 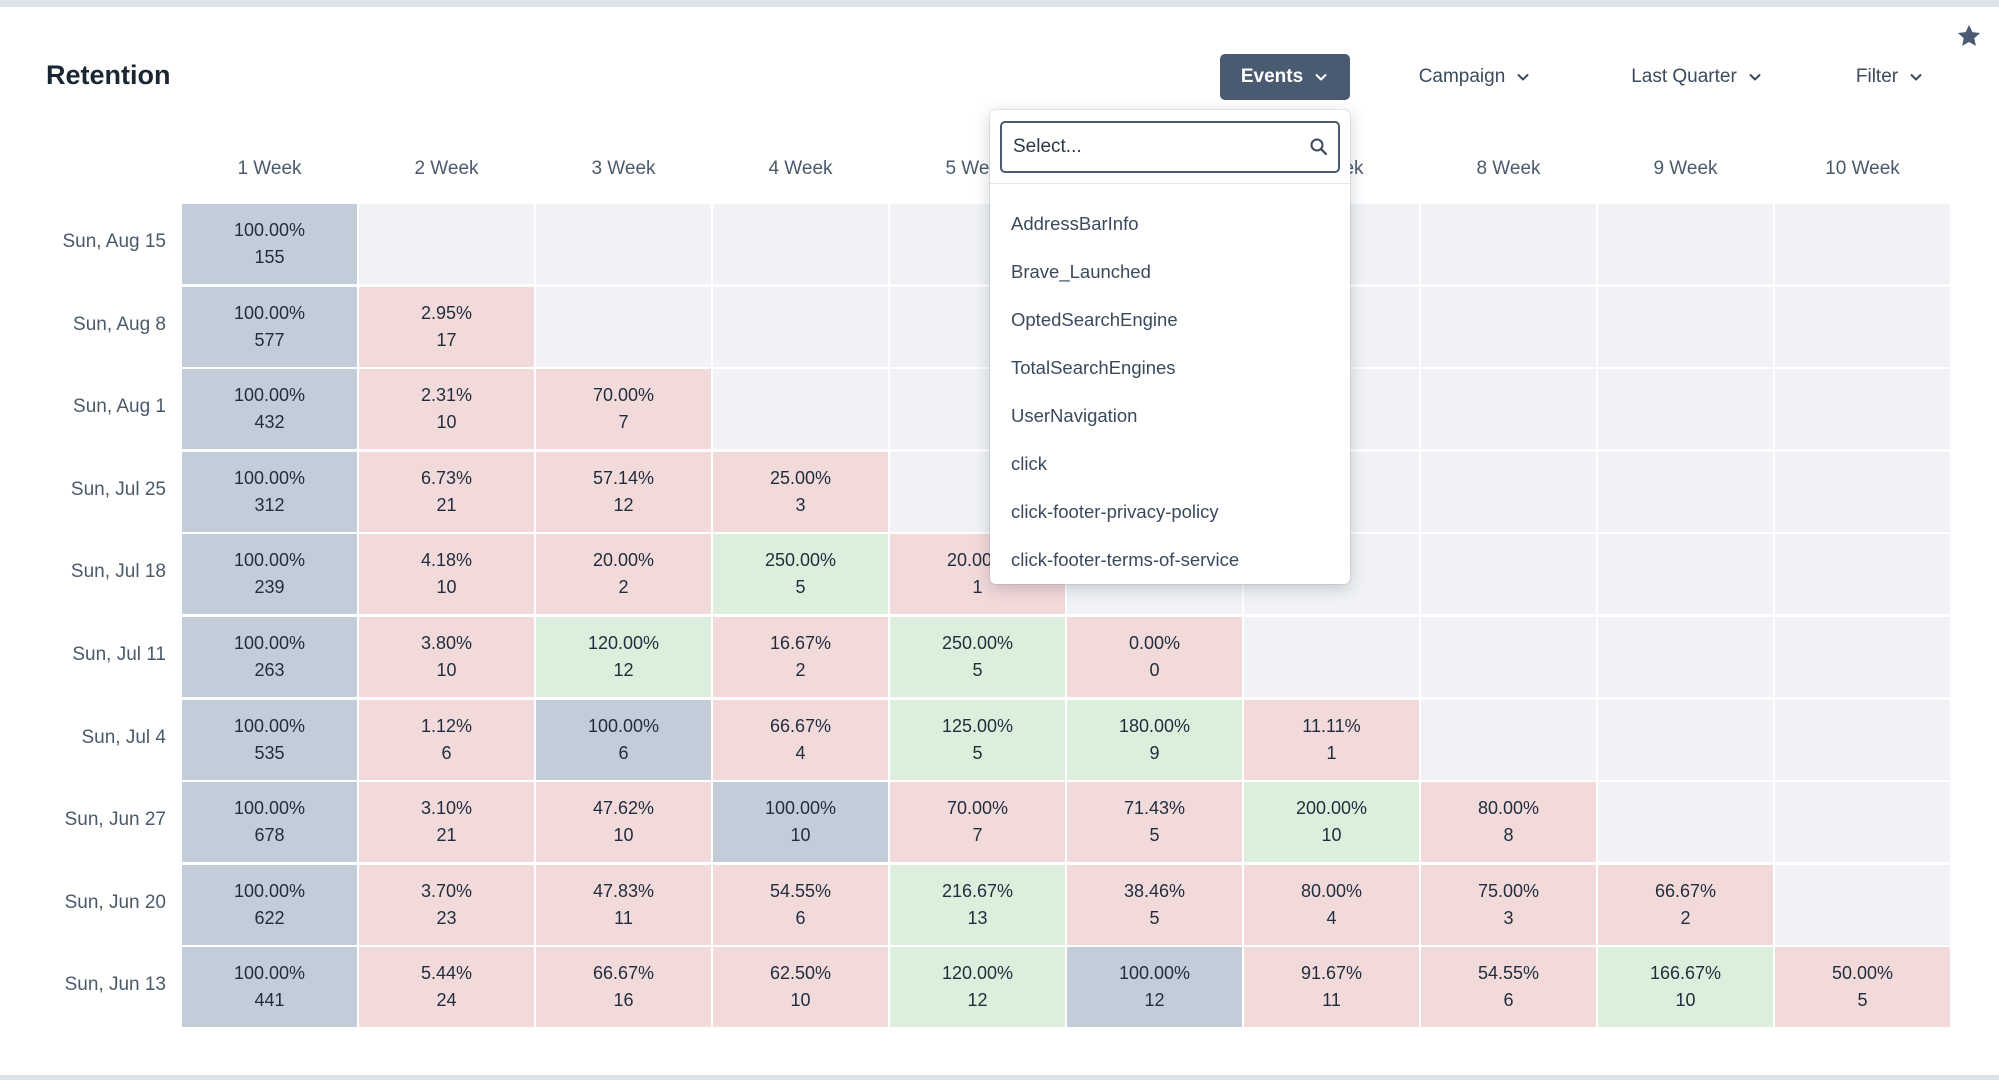 I want to click on star-icon, so click(x=1969, y=36).